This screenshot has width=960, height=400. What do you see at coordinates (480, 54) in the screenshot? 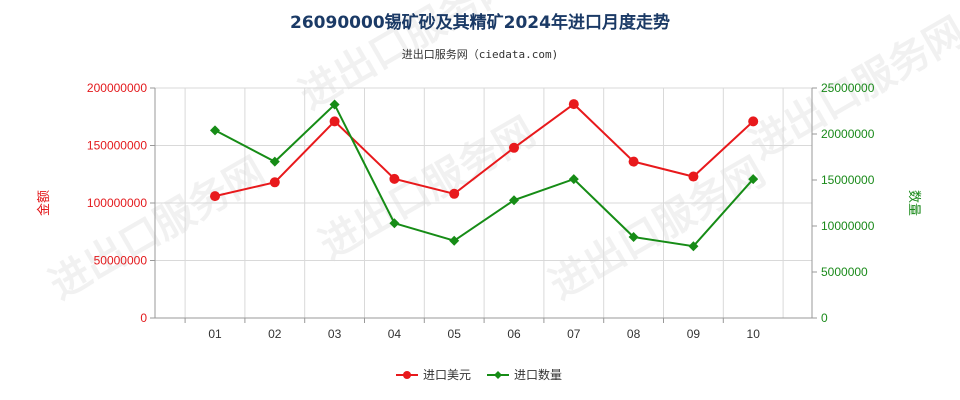
I see `chart-subtitle: 进出口服务网（ciedata.com)` at bounding box center [480, 54].